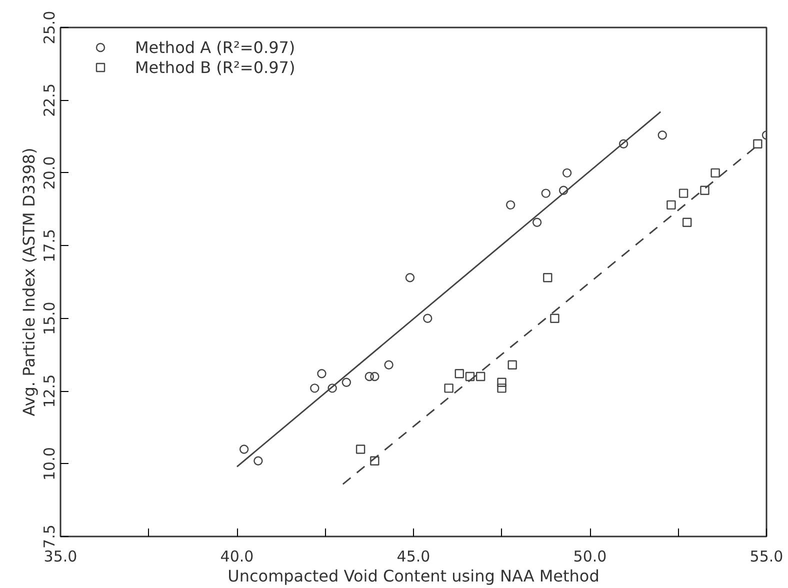  Describe the element at coordinates (49, 173) in the screenshot. I see `y-tick-label: 20.0` at that location.